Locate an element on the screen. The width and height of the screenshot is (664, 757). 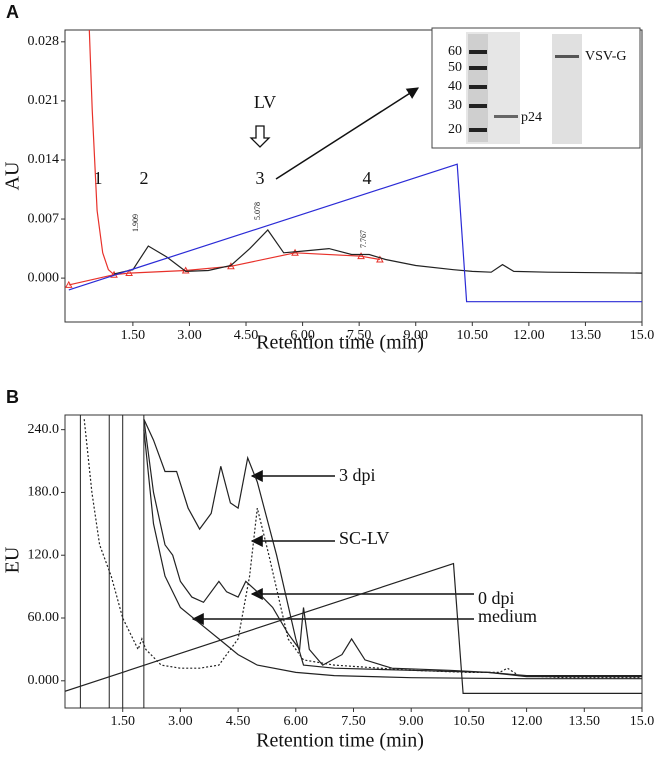
y-tick-label: 0.021 is located at coordinates (44, 100).